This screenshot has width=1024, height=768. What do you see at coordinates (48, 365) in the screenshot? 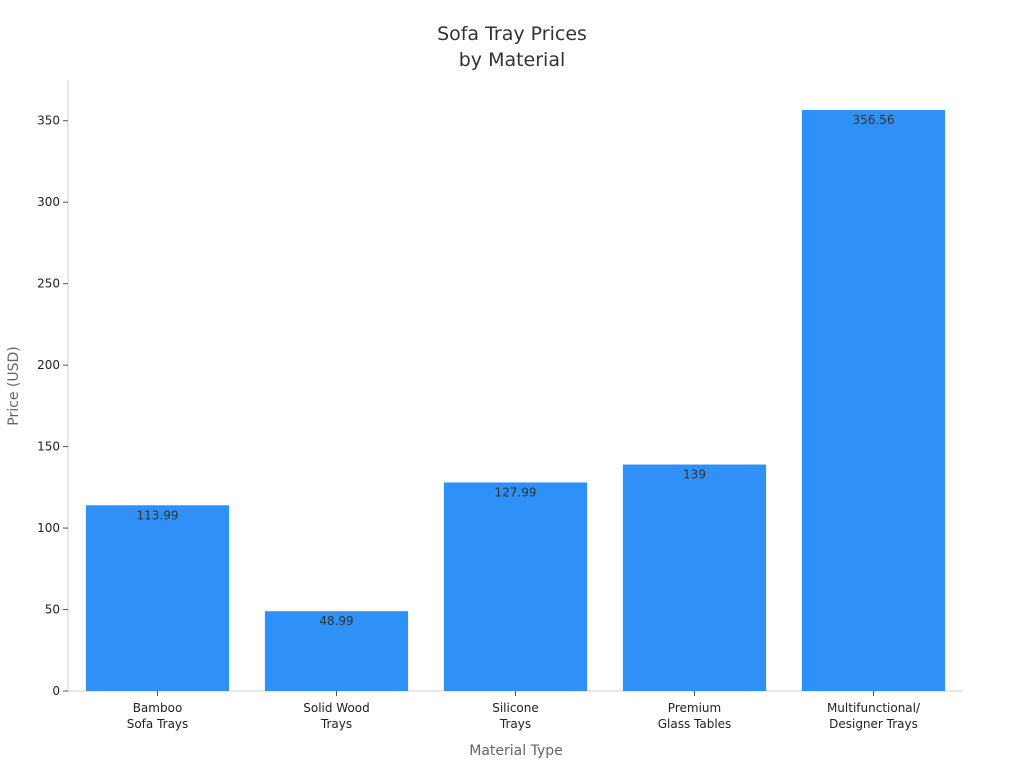
I see `y-tick-label: 200` at bounding box center [48, 365].